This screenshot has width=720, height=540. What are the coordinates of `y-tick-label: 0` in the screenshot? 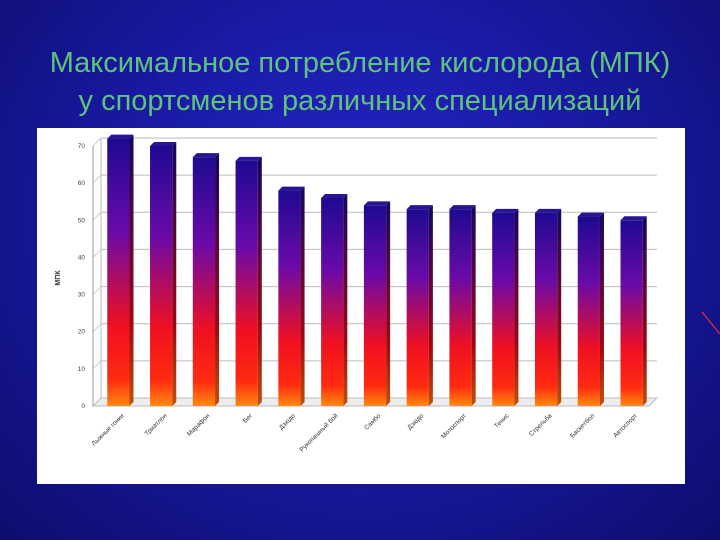 It's located at (83, 406).